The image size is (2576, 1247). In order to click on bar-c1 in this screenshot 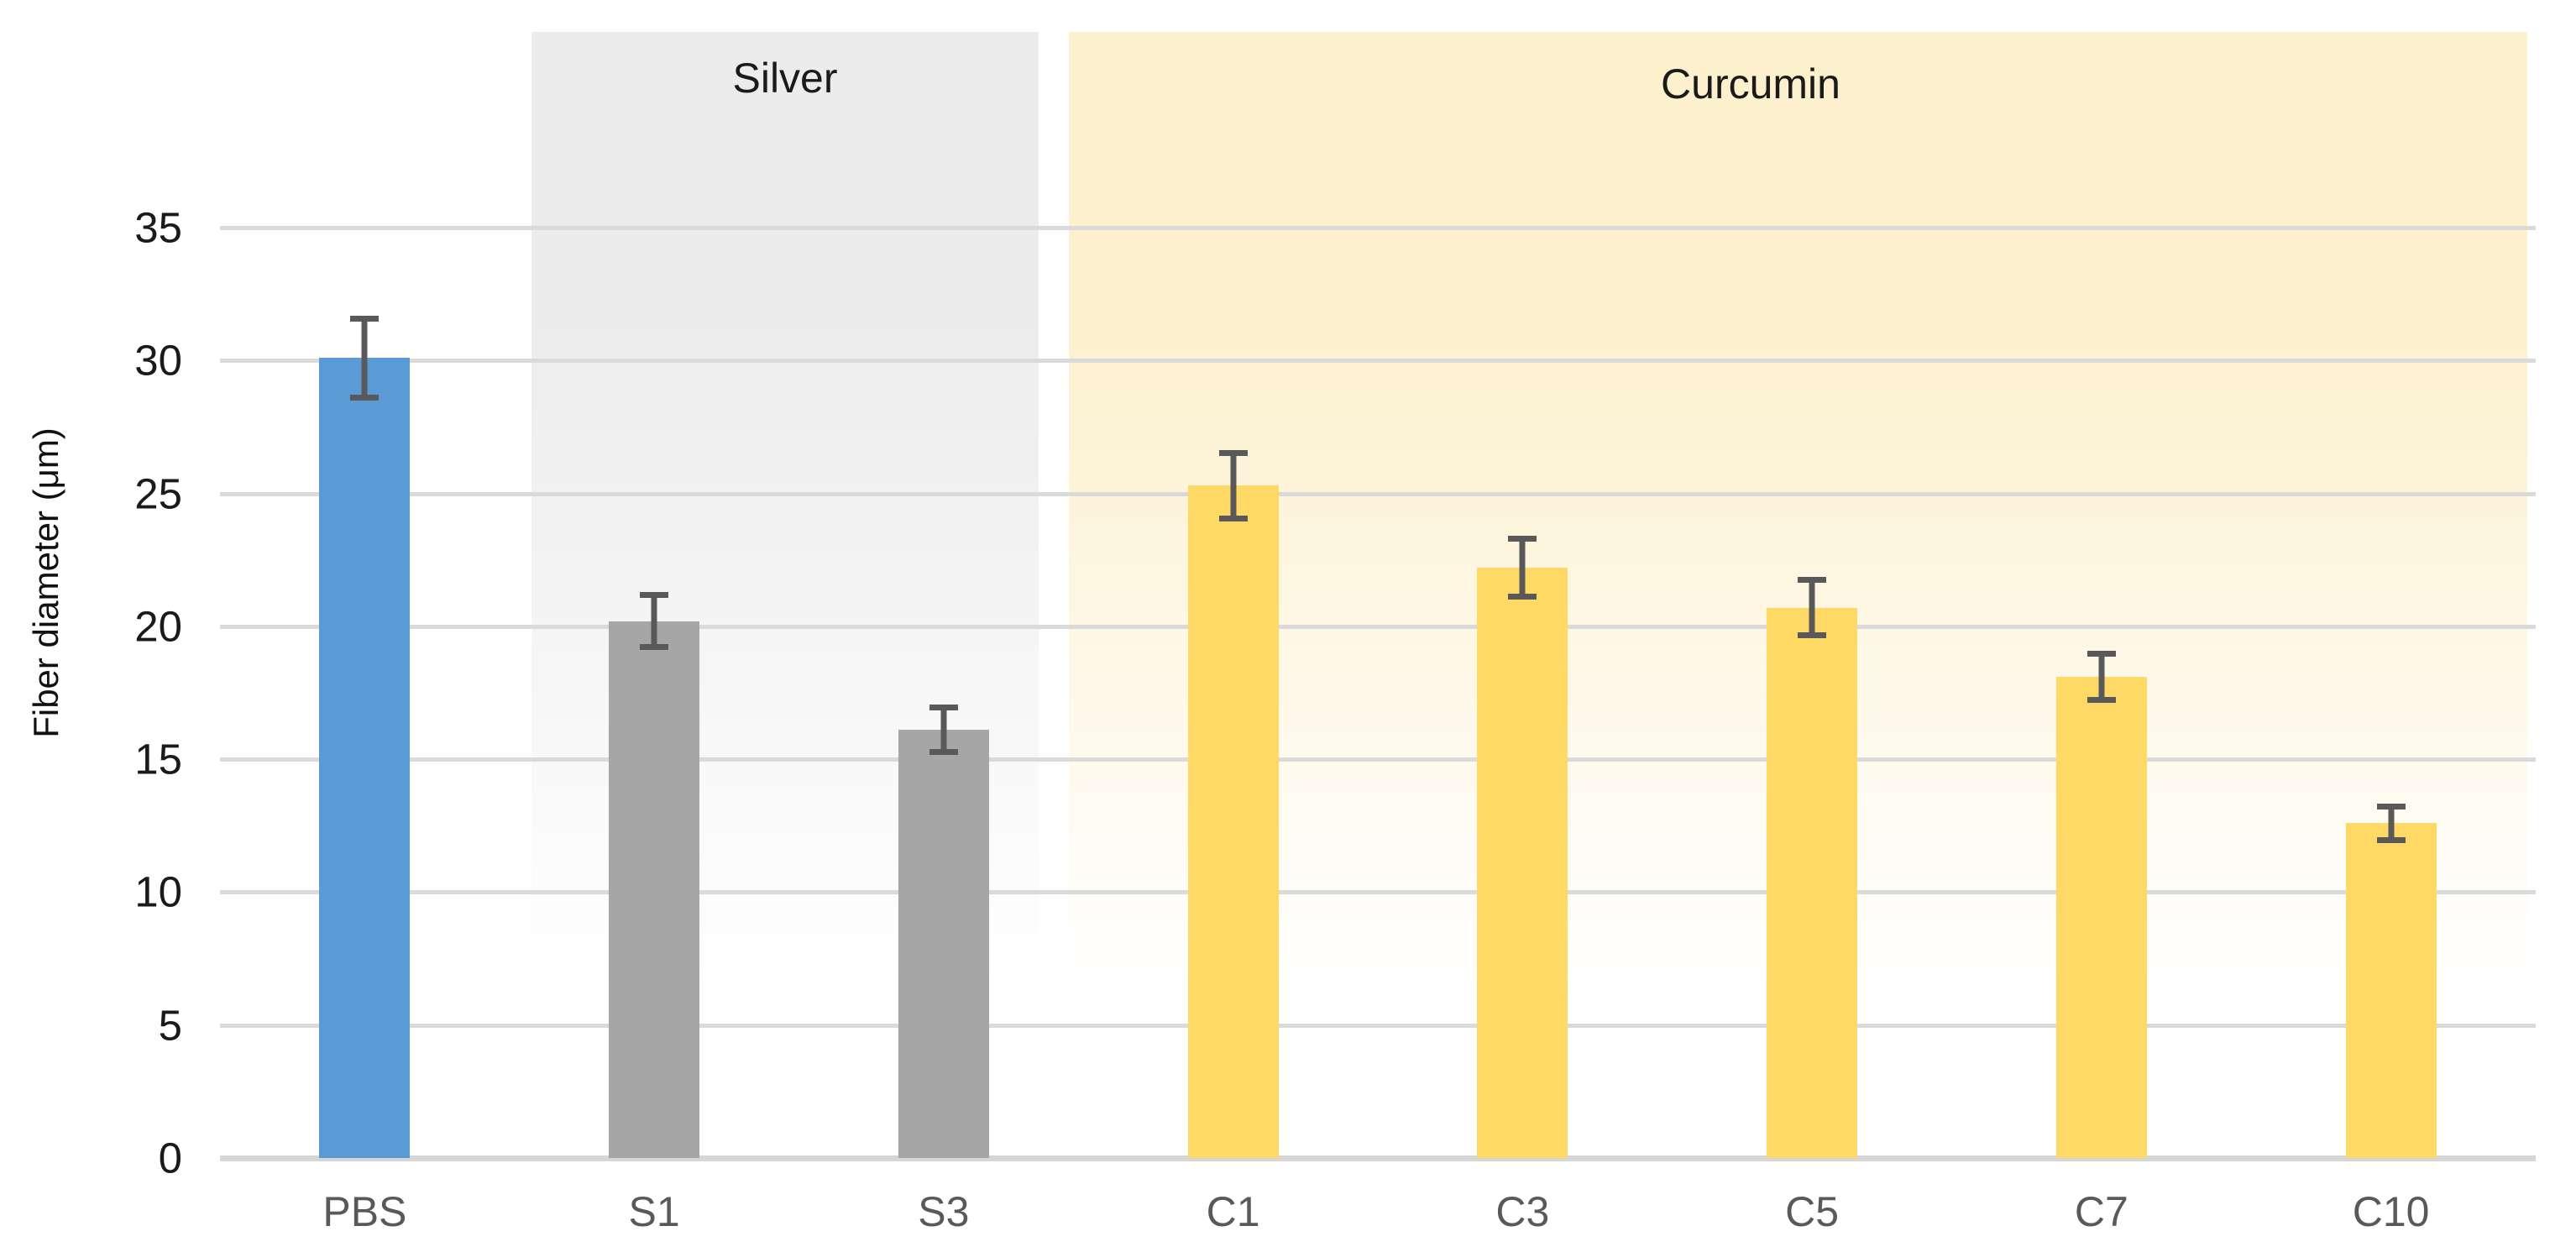, I will do `click(1233, 821)`.